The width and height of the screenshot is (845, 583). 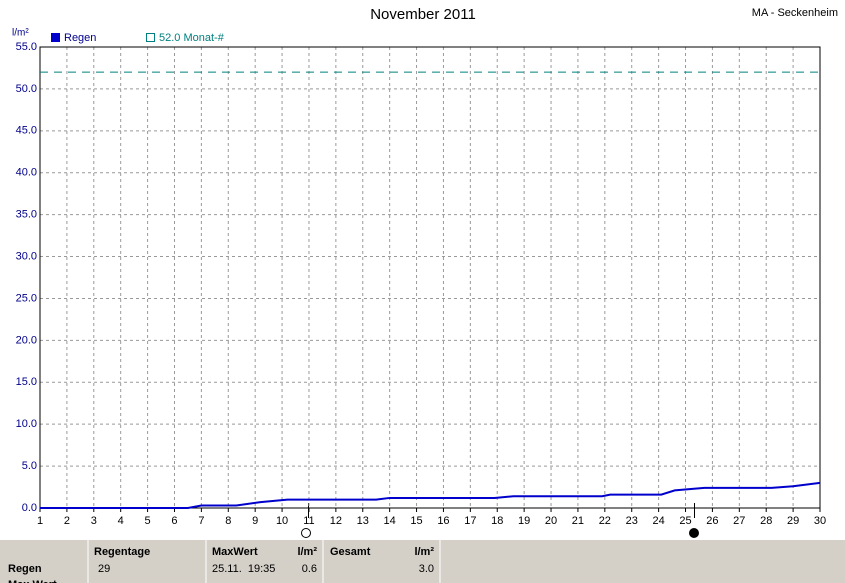 I want to click on x-tick-label: 19, so click(x=524, y=521).